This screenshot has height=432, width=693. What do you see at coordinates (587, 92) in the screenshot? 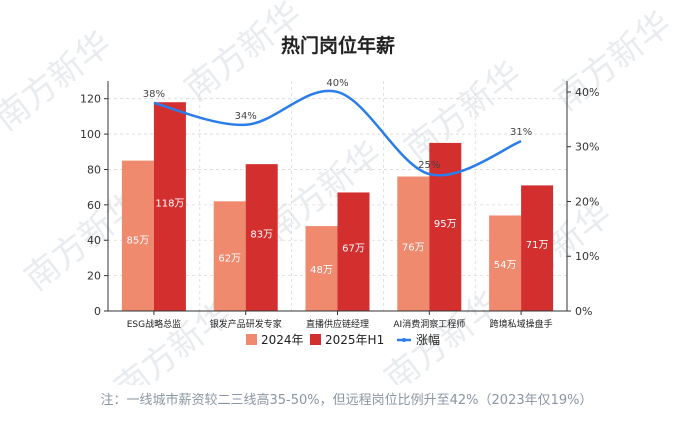
I see `y2-tick-label: 40%` at bounding box center [587, 92].